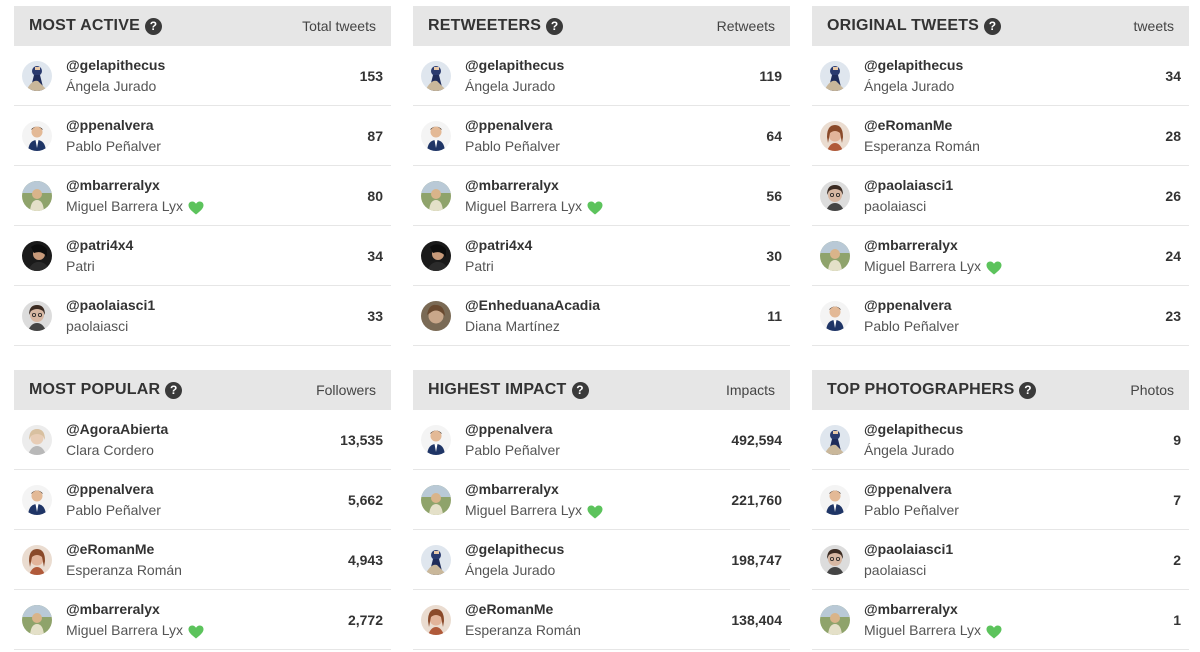 The image size is (1200, 652). What do you see at coordinates (202, 136) in the screenshot?
I see `user-row: @ppenalvera Pablo Peñalver 87` at bounding box center [202, 136].